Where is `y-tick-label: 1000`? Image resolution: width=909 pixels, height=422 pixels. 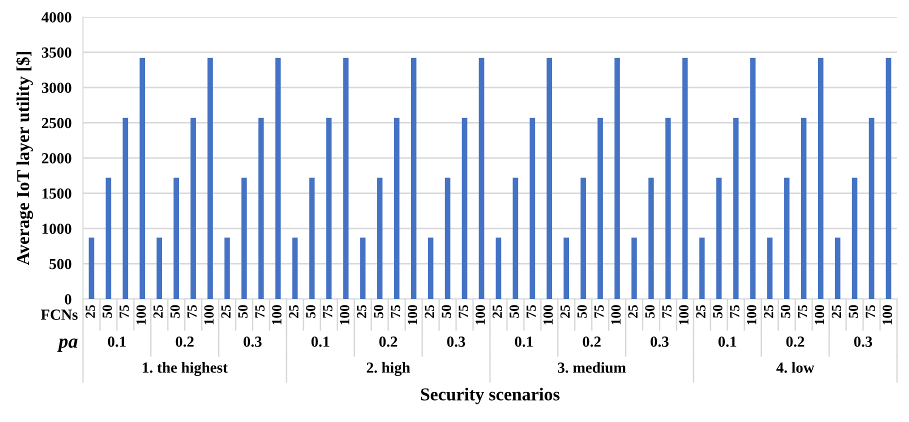 y-tick-label: 1000 is located at coordinates (57, 229).